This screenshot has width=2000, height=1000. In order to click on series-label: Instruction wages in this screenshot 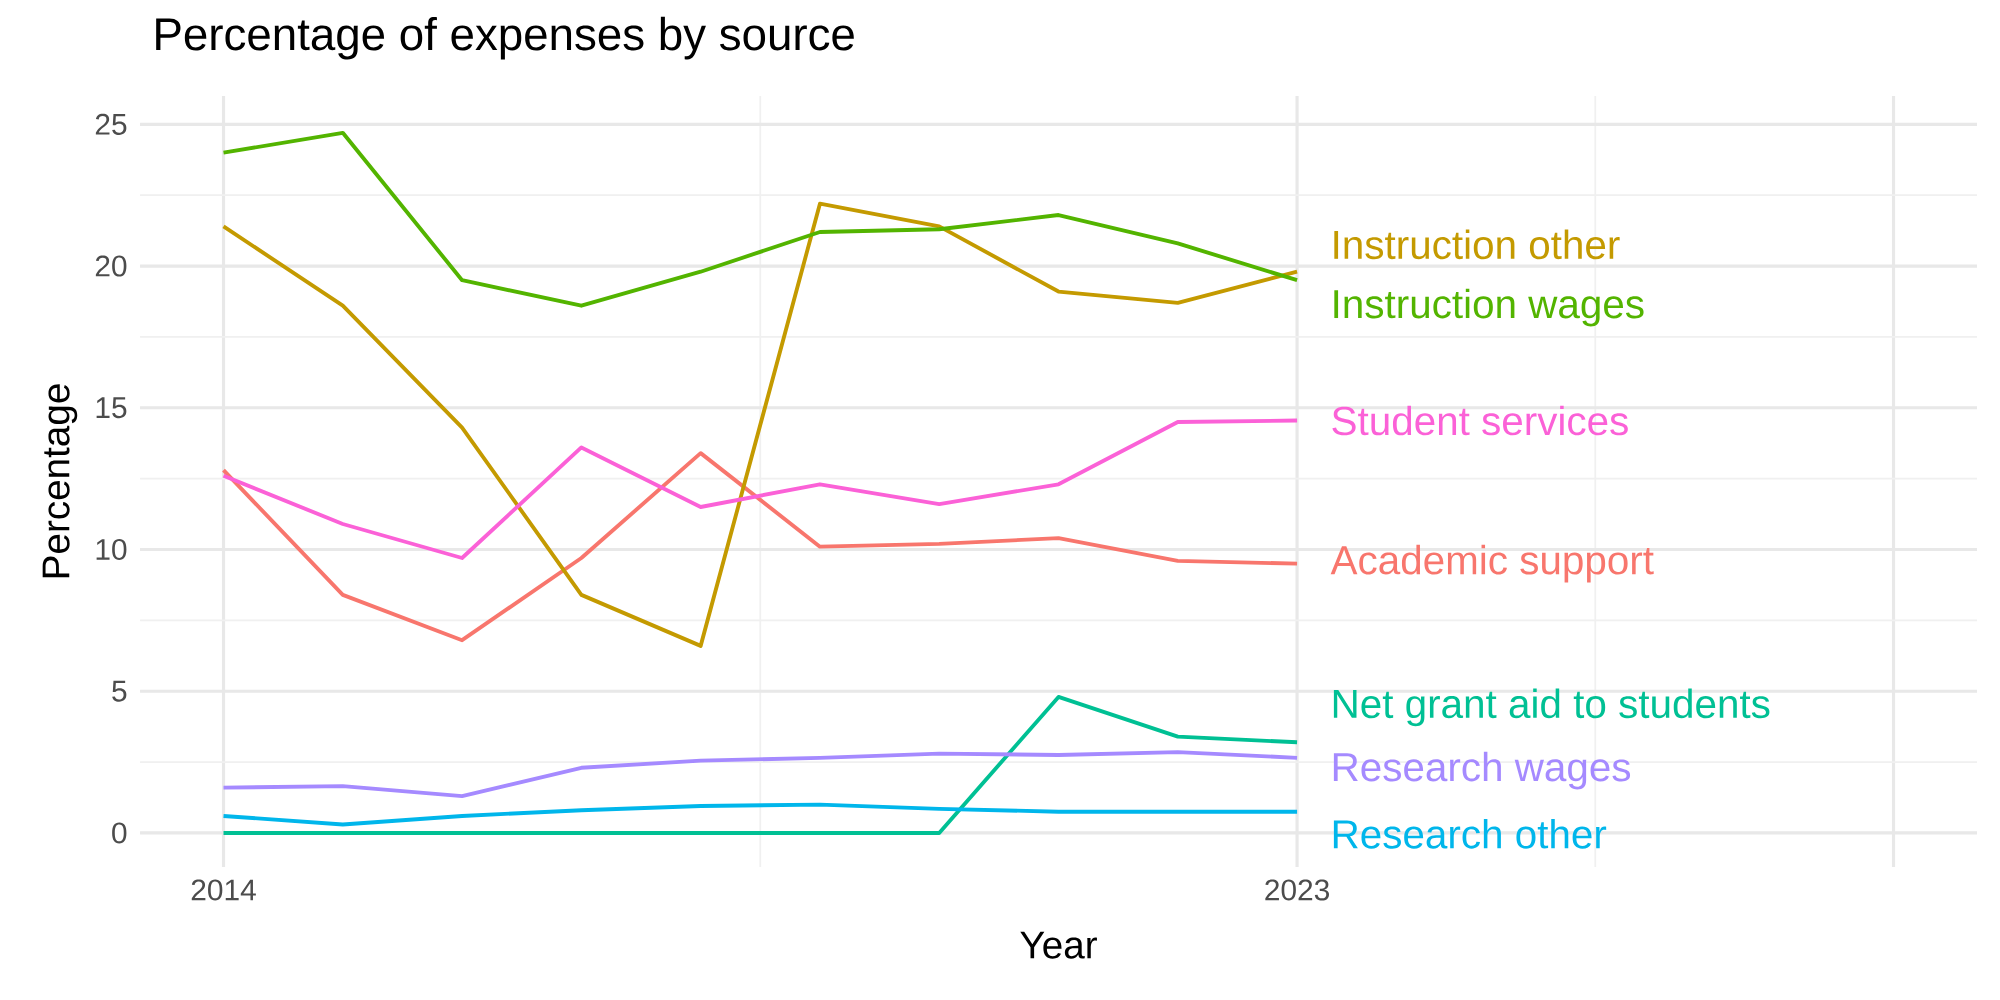, I will do `click(1489, 307)`.